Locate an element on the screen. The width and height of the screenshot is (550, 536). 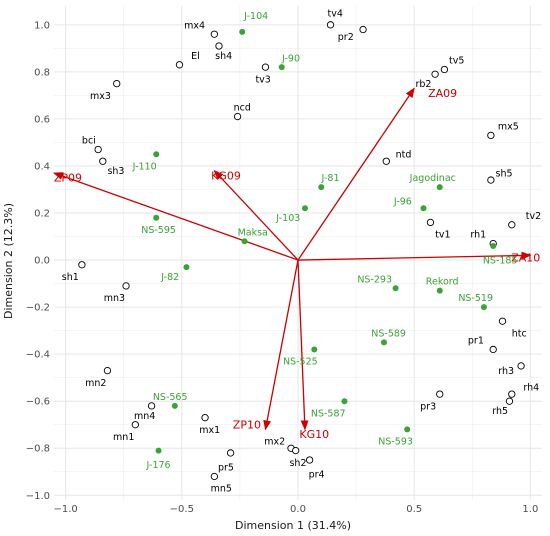
y-tick-label: −0.6 is located at coordinates (38, 402).